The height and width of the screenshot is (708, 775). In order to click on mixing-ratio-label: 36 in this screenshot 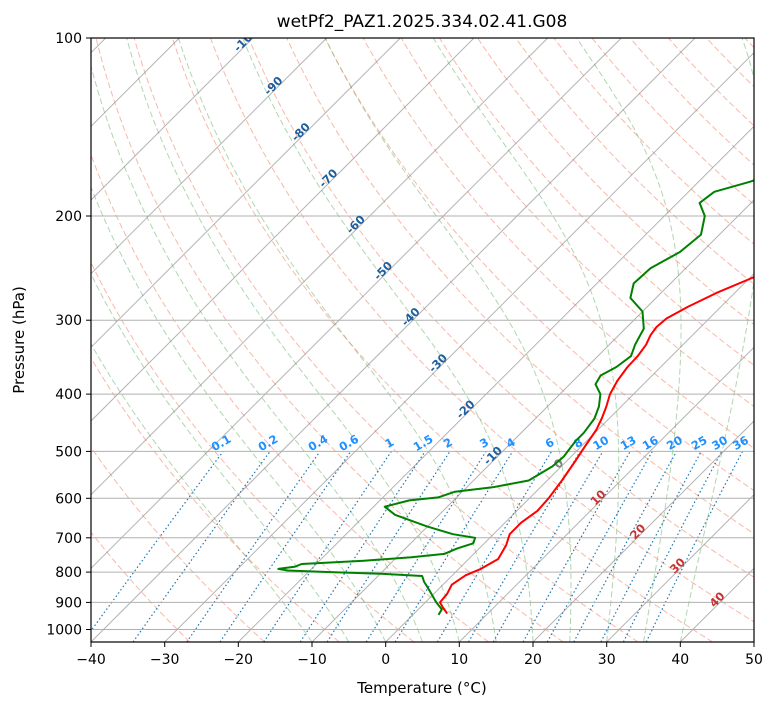, I will do `click(740, 443)`.